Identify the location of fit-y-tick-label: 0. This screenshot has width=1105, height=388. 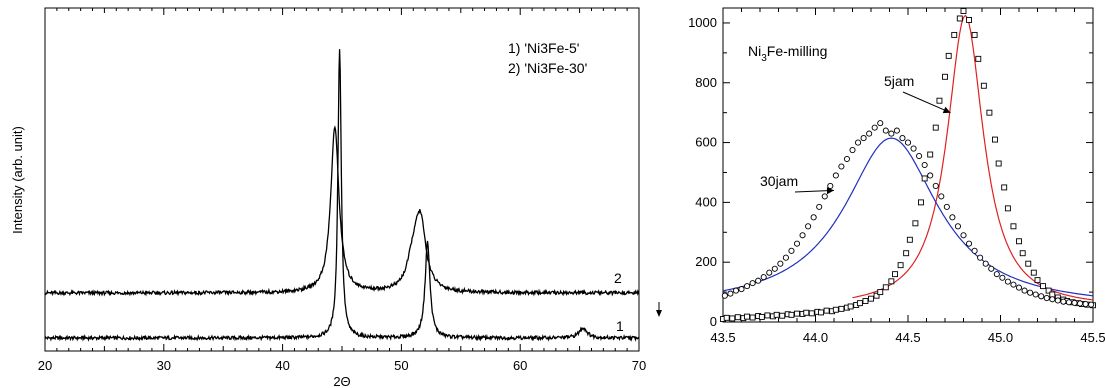
(713, 321).